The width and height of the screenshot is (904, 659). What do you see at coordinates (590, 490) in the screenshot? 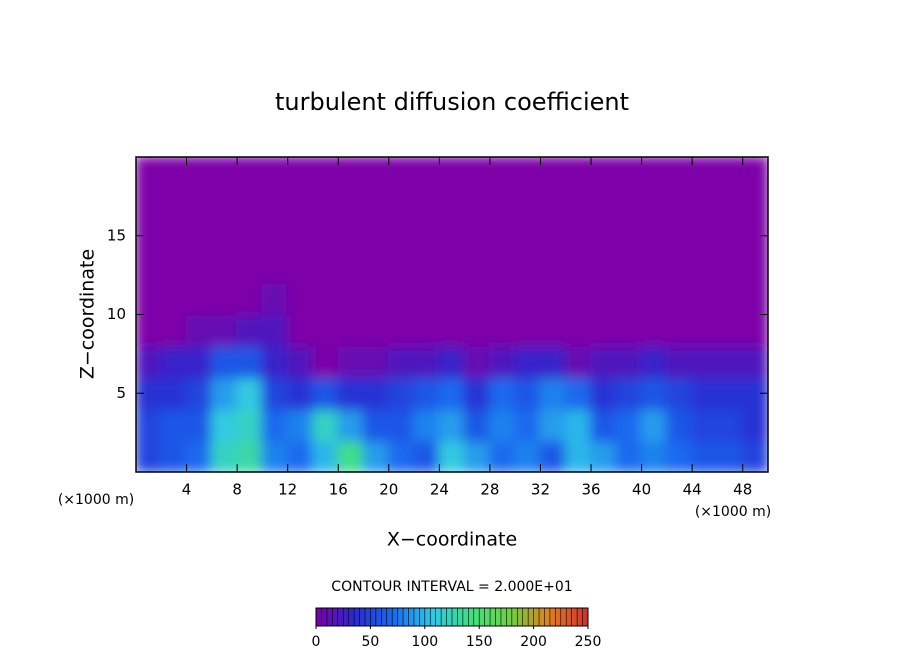
I see `x-tick-label: 36` at bounding box center [590, 490].